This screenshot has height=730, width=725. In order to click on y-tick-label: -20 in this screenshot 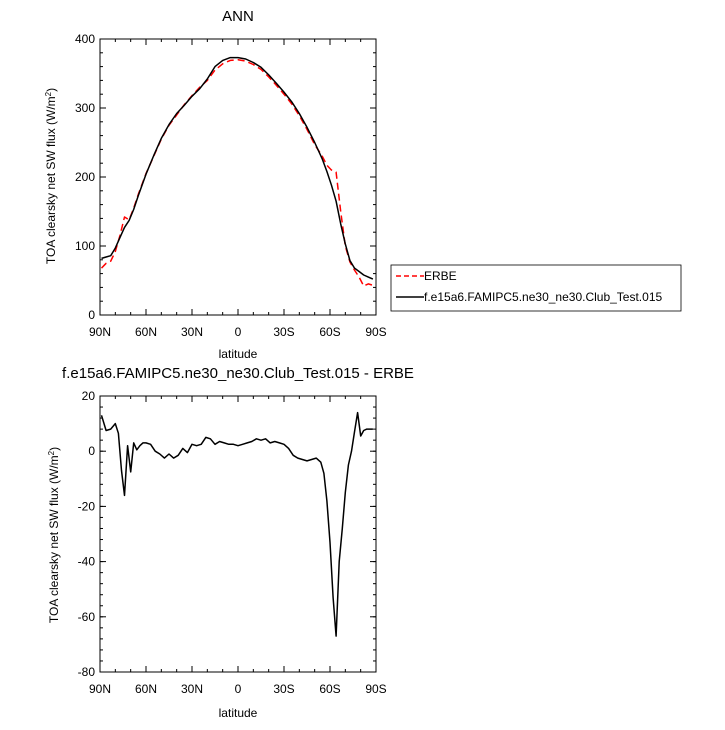, I will do `click(87, 506)`.